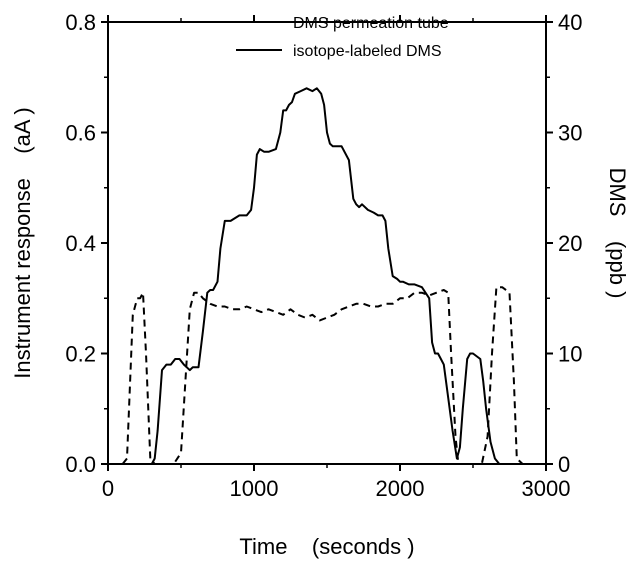 The image size is (633, 569). Describe the element at coordinates (254, 488) in the screenshot. I see `x-tick-label-1: 1000` at that location.